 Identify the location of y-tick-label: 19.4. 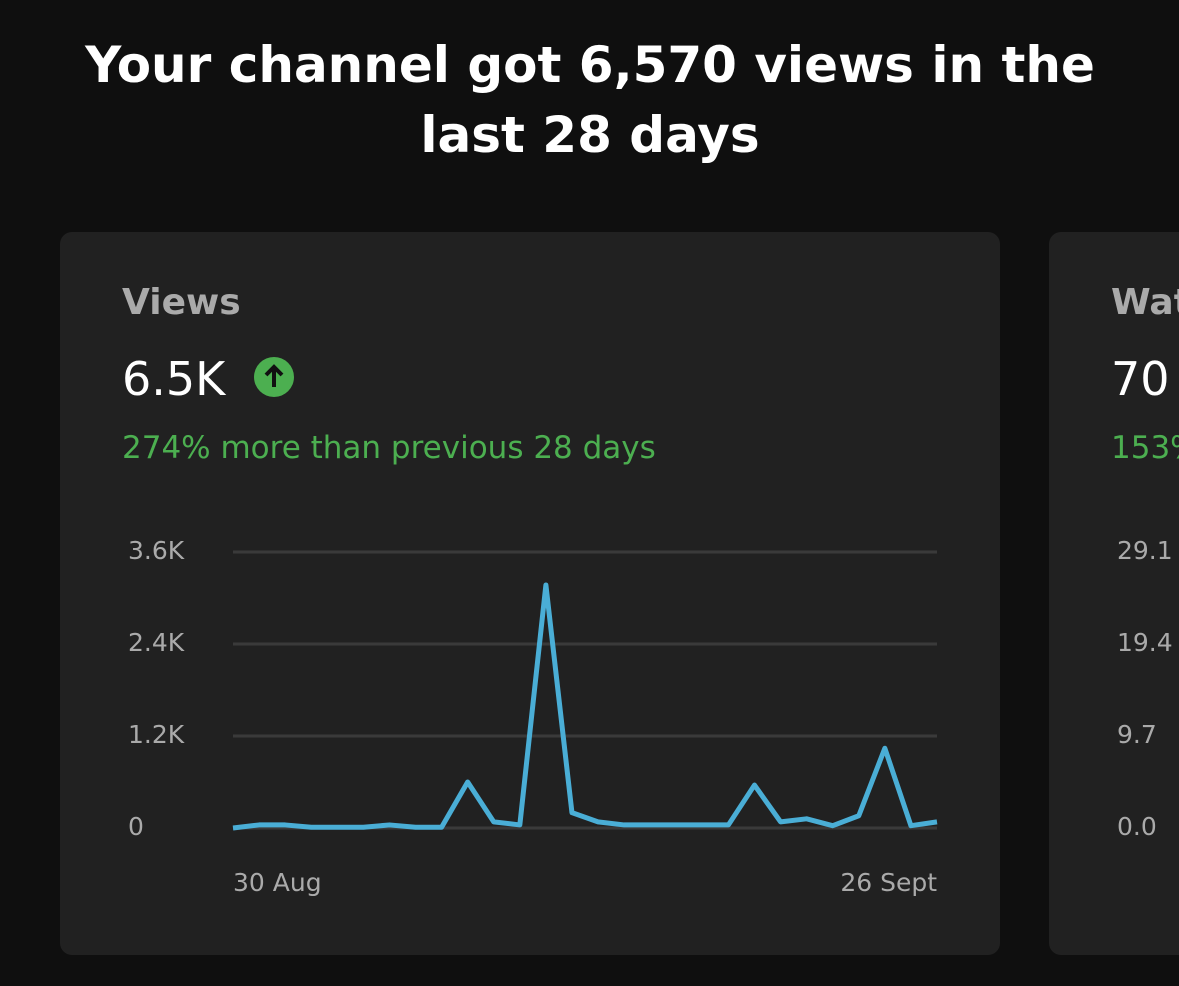
(1145, 642).